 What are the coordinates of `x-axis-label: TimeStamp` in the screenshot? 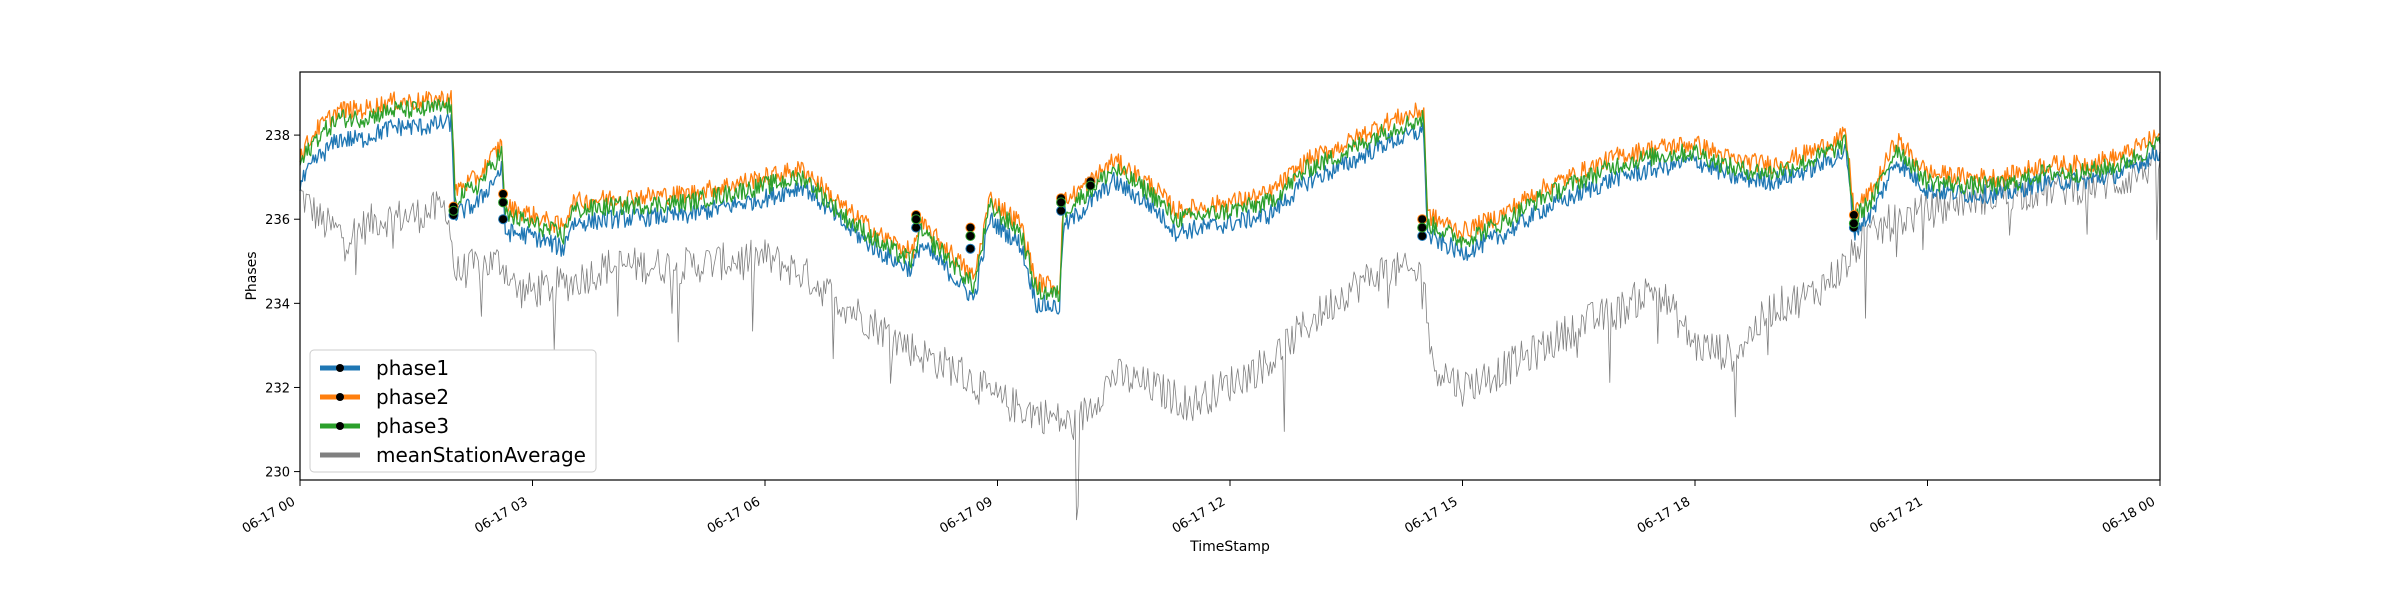 It's located at (1229, 547).